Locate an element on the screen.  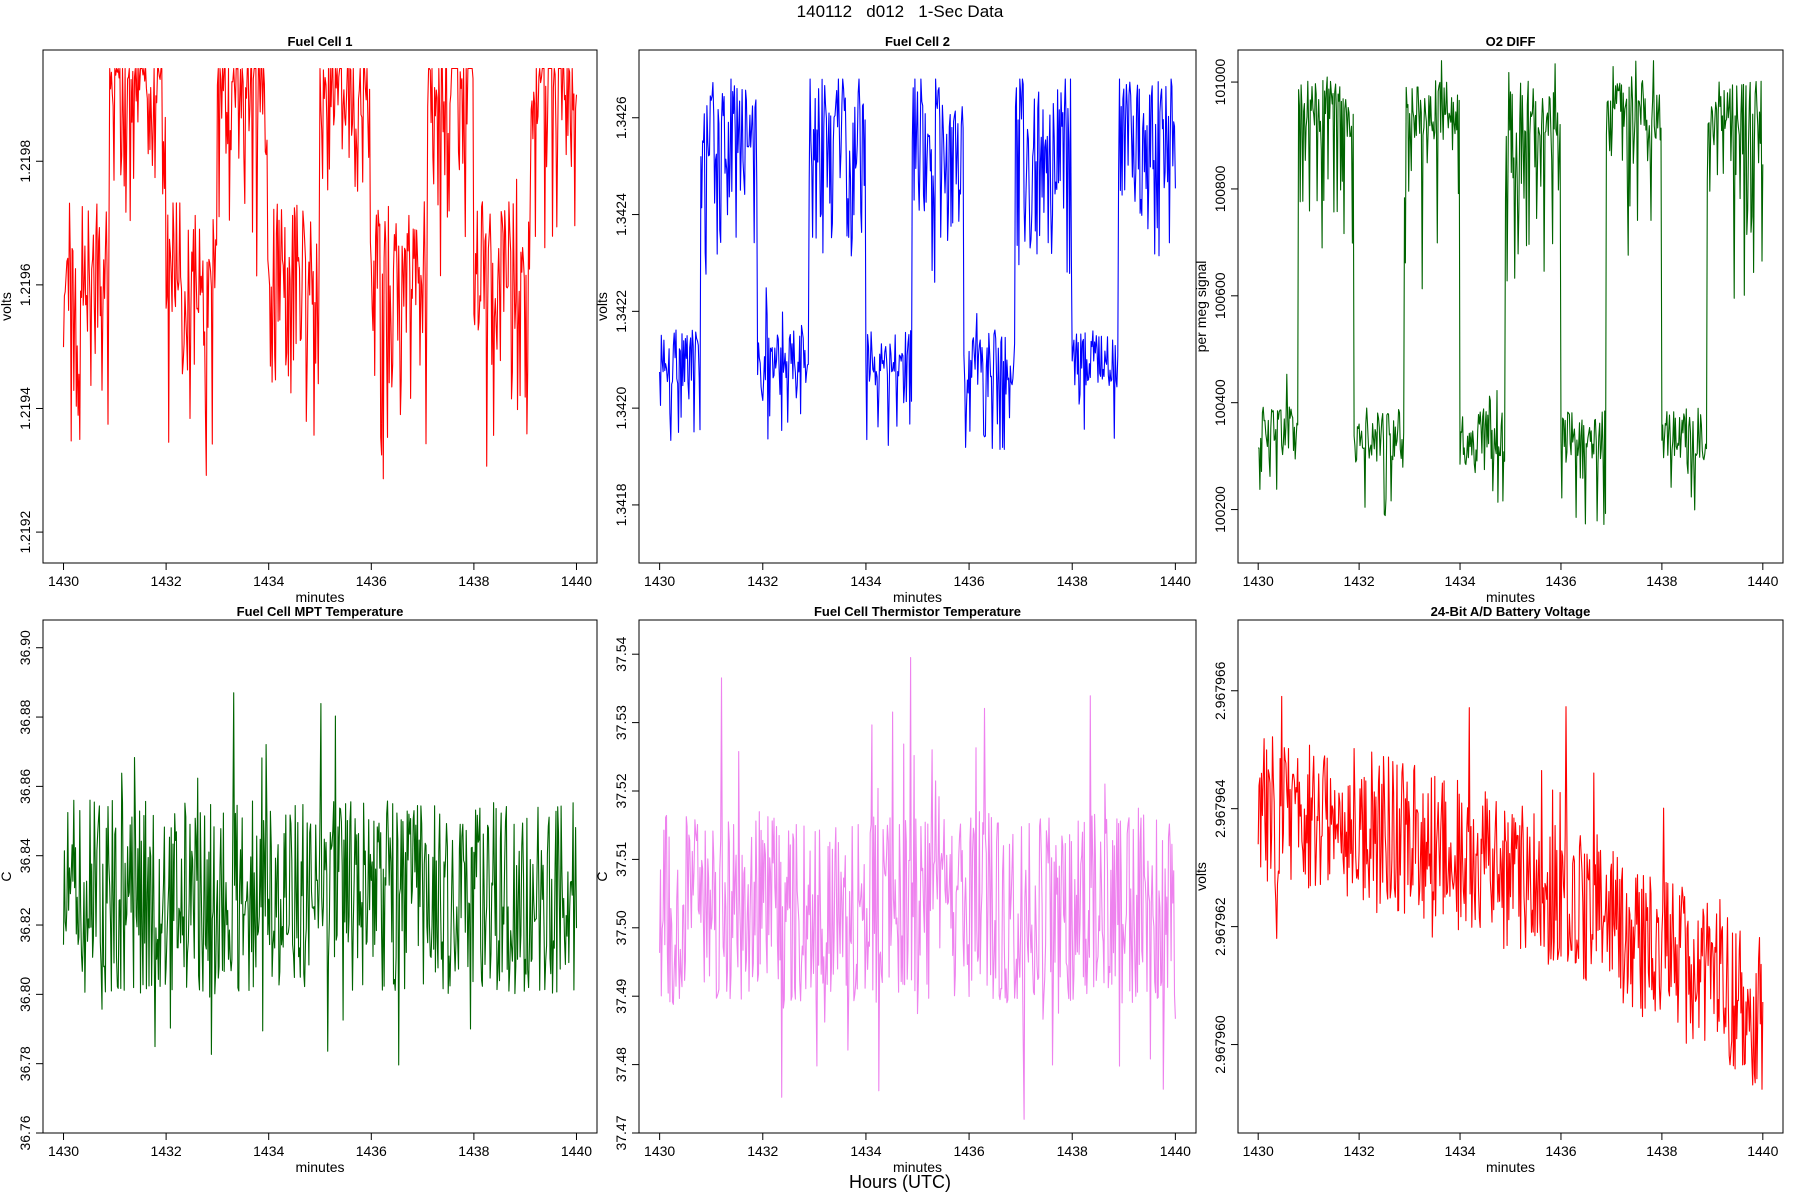
y-tick-label: 1.3420 is located at coordinates (621, 408).